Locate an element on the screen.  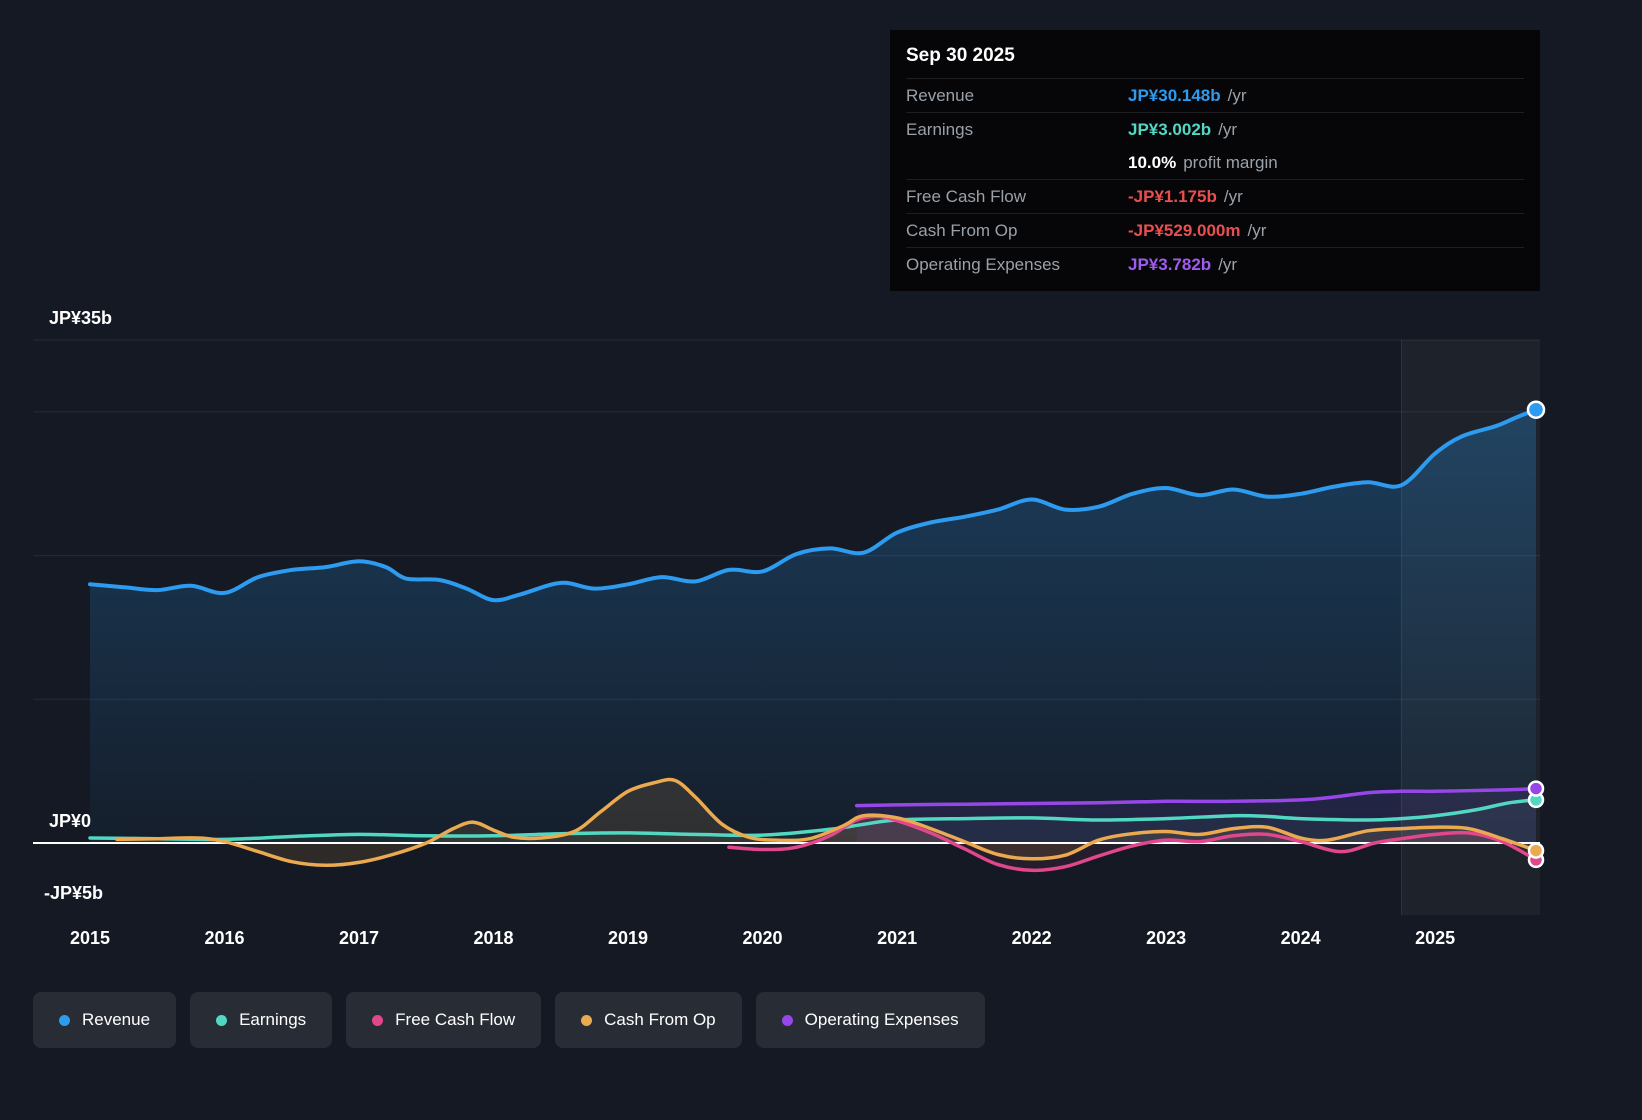
tooltip-date: Sep 30 2025 is located at coordinates (960, 55).